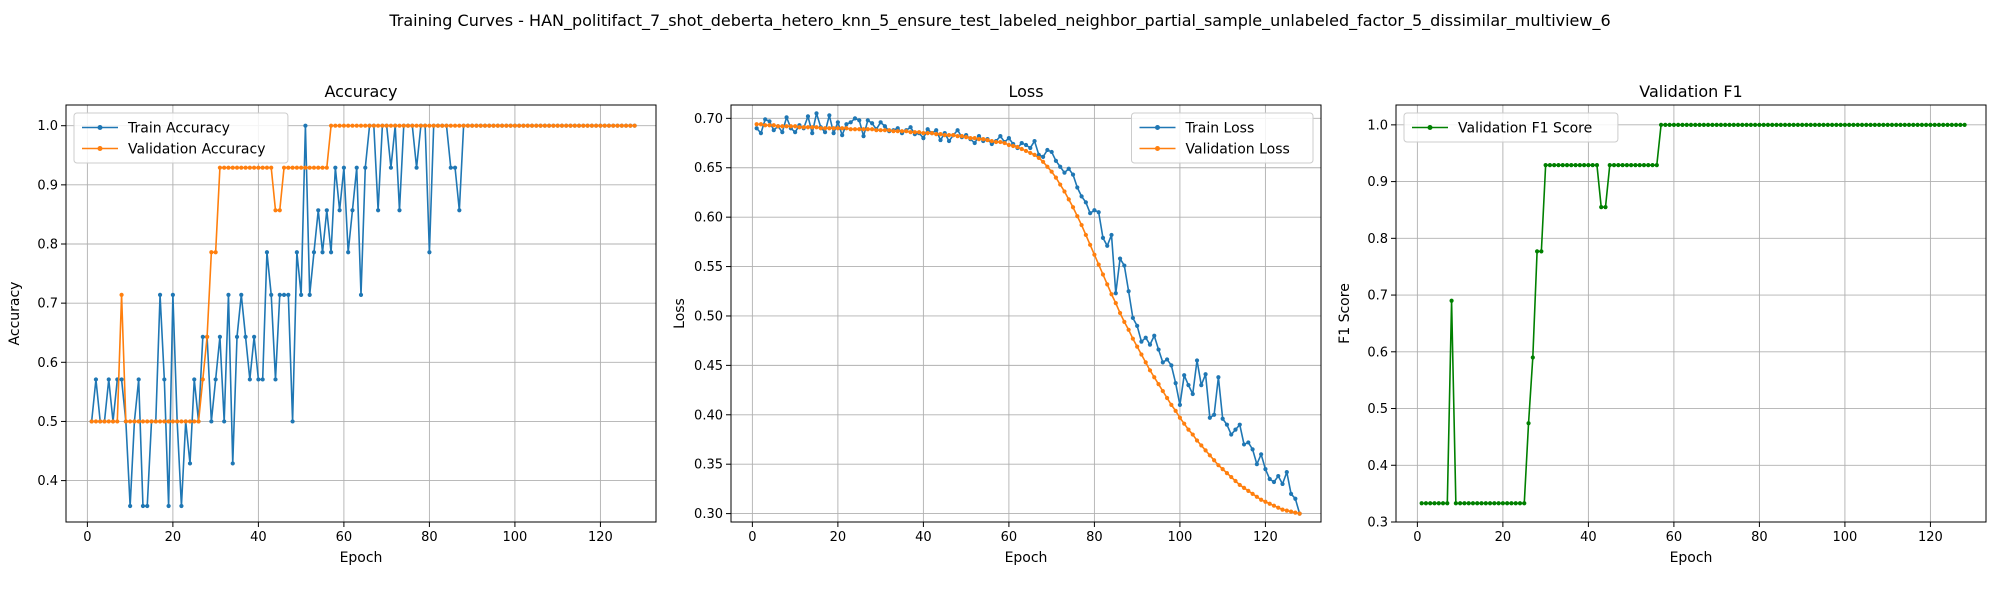  Describe the element at coordinates (1009, 537) in the screenshot. I see `x-tick-label: 60` at that location.